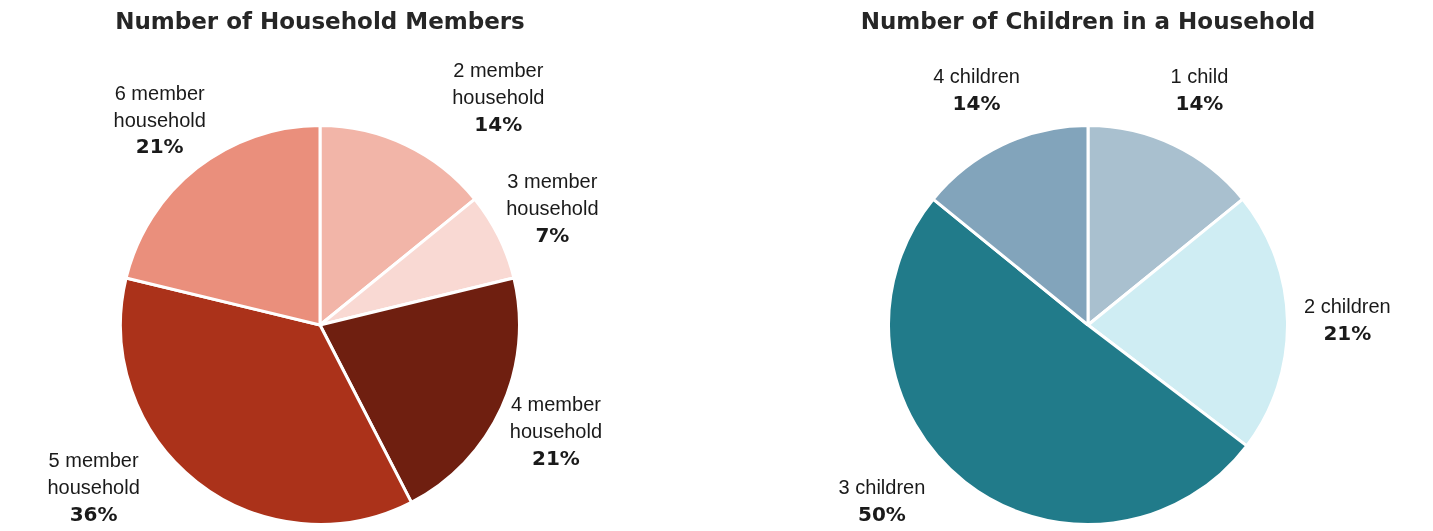 The width and height of the screenshot is (1433, 531). Describe the element at coordinates (498, 84) in the screenshot. I see `slice-label: 2 member household` at that location.